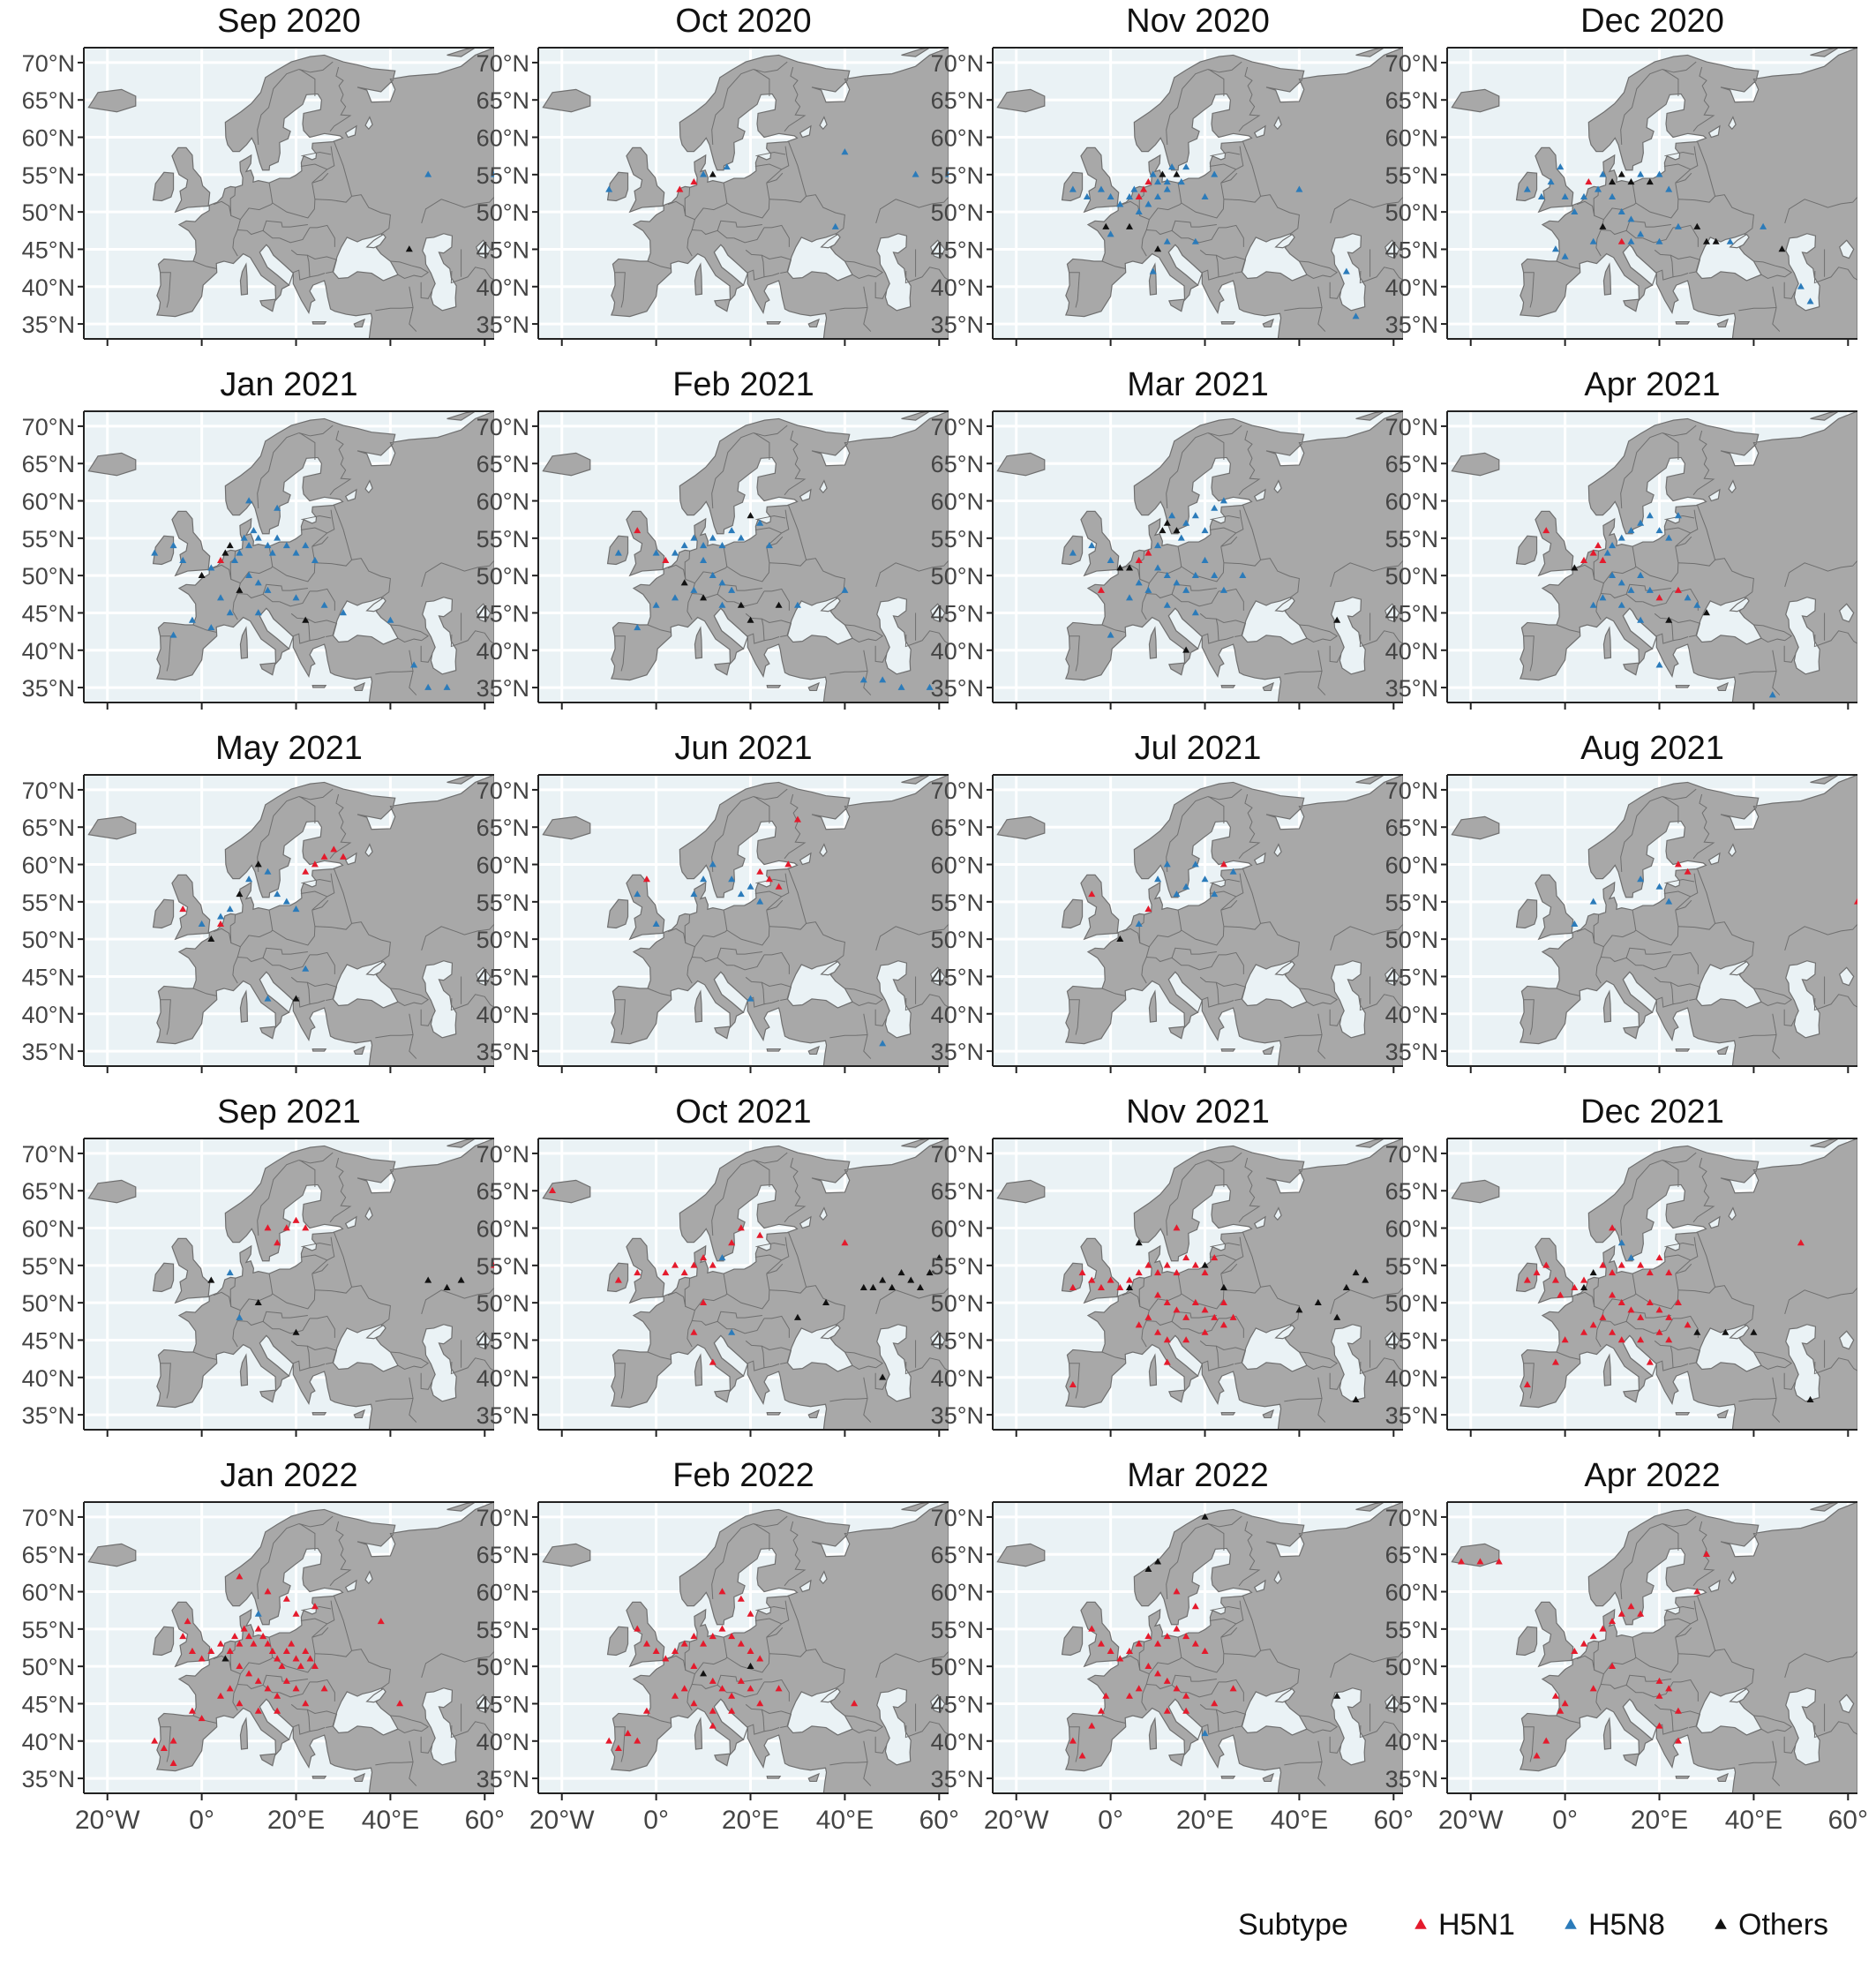 The height and width of the screenshot is (1961, 1876). What do you see at coordinates (743, 748) in the screenshot?
I see `panel-title: Jun 2021` at bounding box center [743, 748].